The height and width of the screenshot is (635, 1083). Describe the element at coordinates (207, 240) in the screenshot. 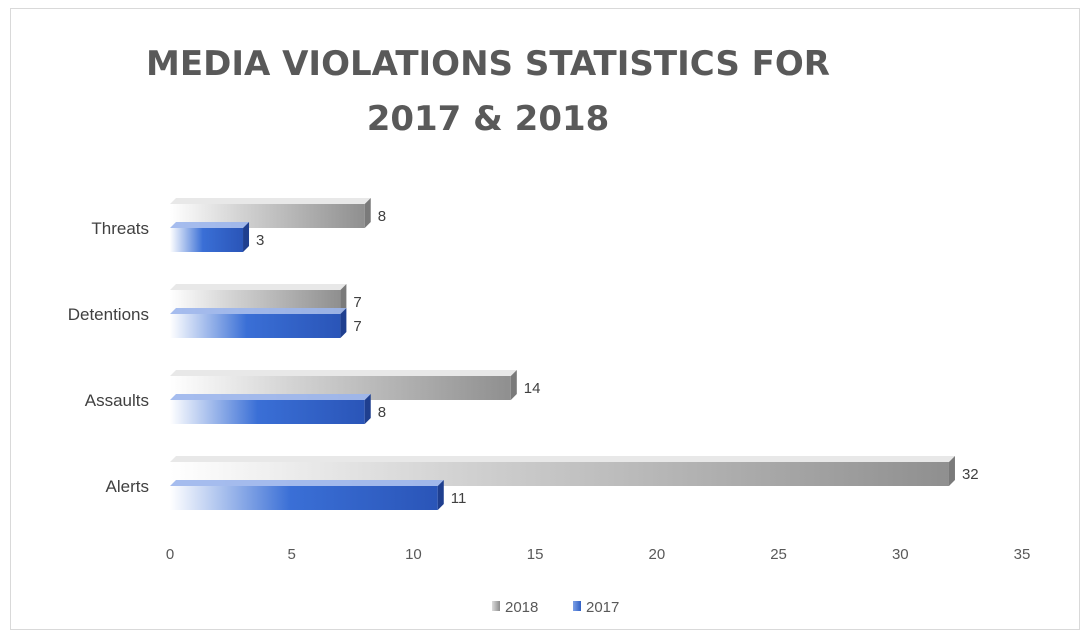

I see `bar-threats-2017` at that location.